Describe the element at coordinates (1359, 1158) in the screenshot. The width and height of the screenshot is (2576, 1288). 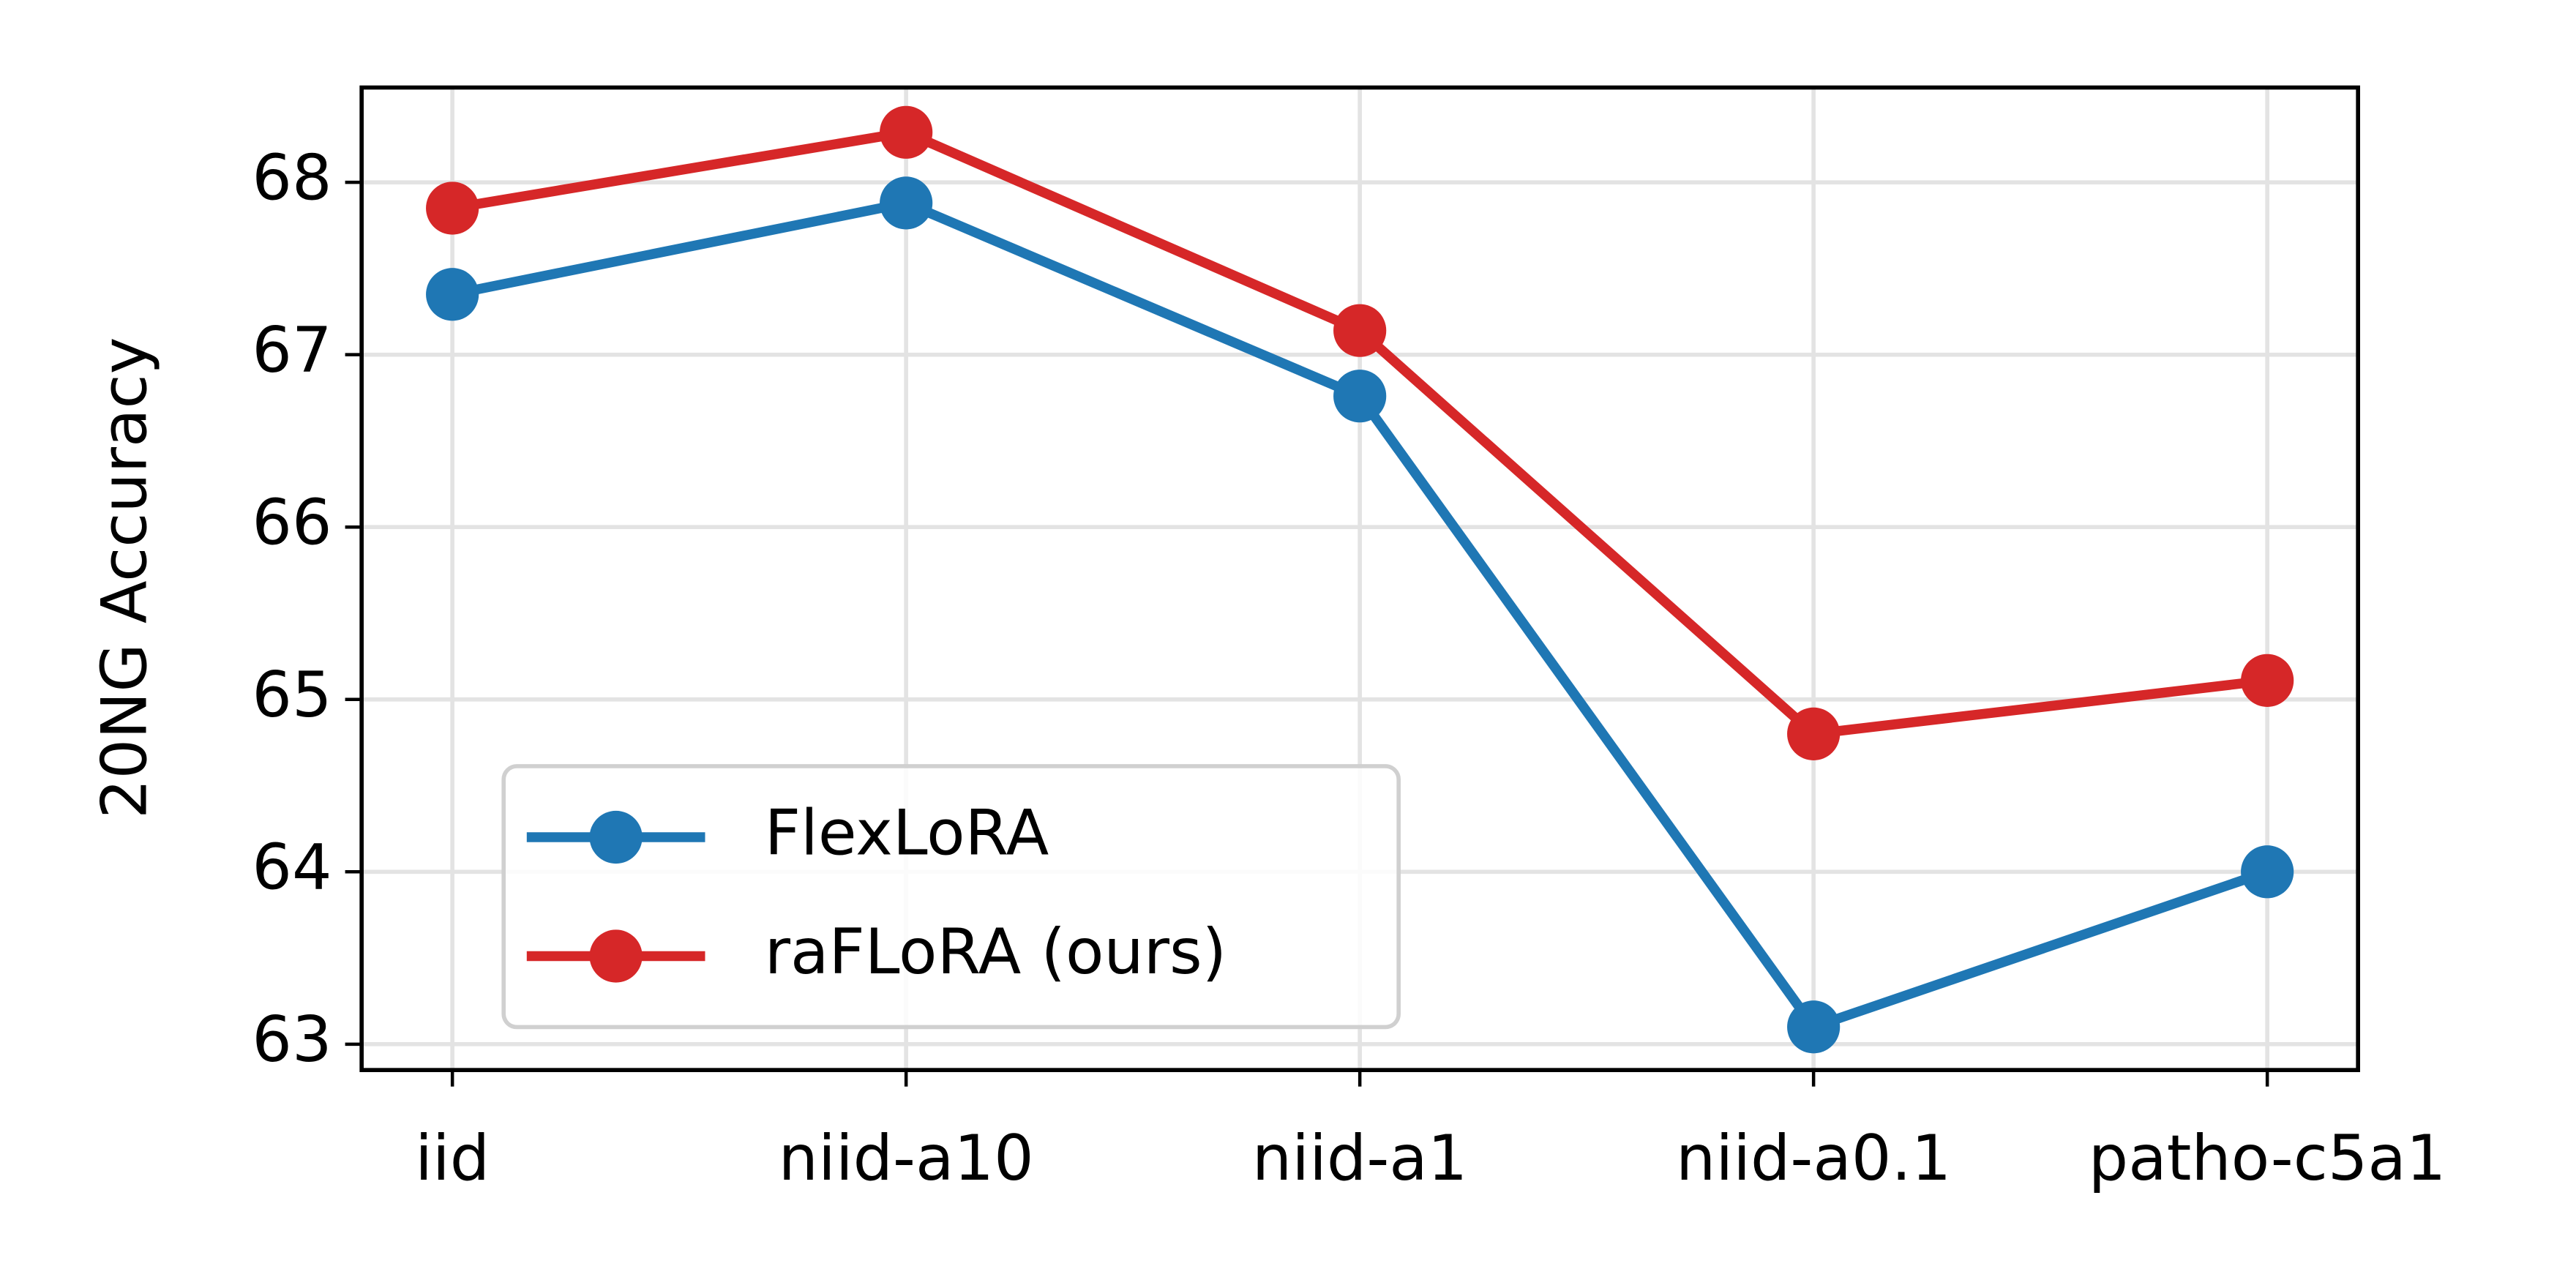
I see `x-tick-label: niid-a1` at that location.